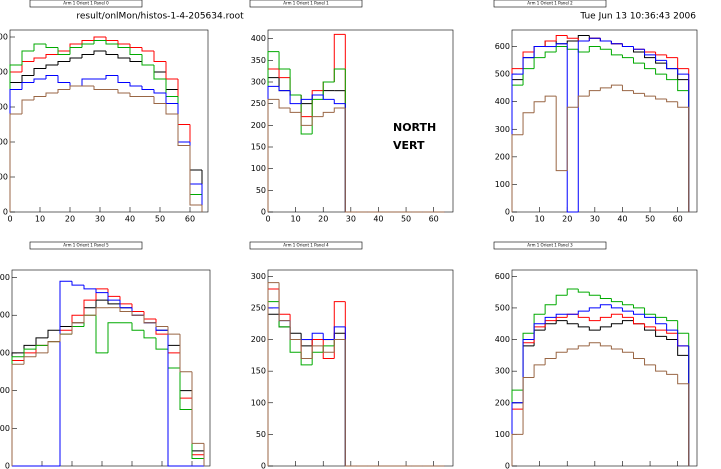 This screenshot has width=721, height=469. What do you see at coordinates (414, 127) in the screenshot?
I see `annotation: NORTH` at bounding box center [414, 127].